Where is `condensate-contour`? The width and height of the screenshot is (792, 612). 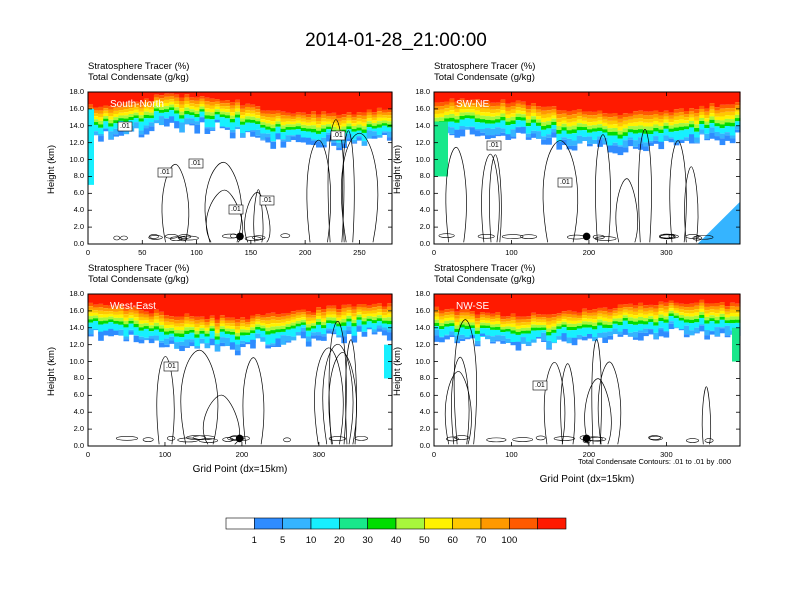 condensate-contour is located at coordinates (337, 382).